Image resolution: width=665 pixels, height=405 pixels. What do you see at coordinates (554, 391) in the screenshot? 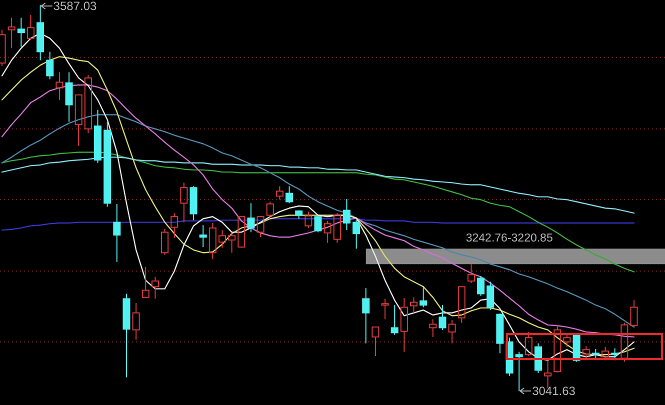
I see `annotation: 3041.63` at bounding box center [554, 391].